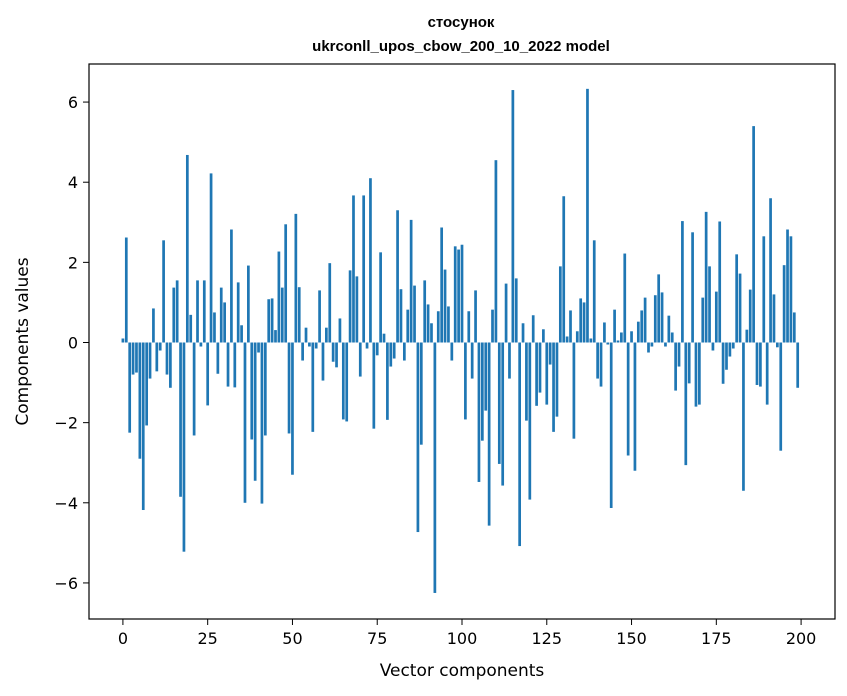 The width and height of the screenshot is (847, 696). I want to click on x-tick-label: 150, so click(631, 638).